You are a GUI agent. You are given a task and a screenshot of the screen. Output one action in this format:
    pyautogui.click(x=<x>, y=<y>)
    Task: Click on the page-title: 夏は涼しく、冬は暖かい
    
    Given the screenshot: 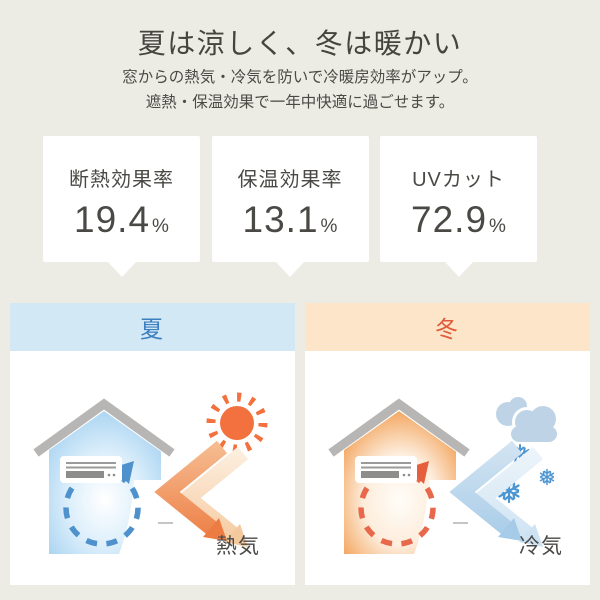 What is the action you would take?
    pyautogui.click(x=300, y=43)
    